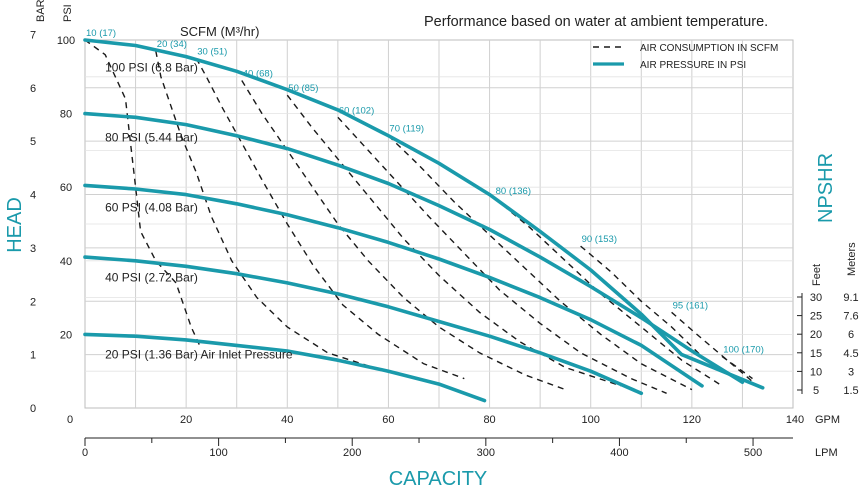  I want to click on scfm-label: SCFM (M³/hr), so click(219, 31).